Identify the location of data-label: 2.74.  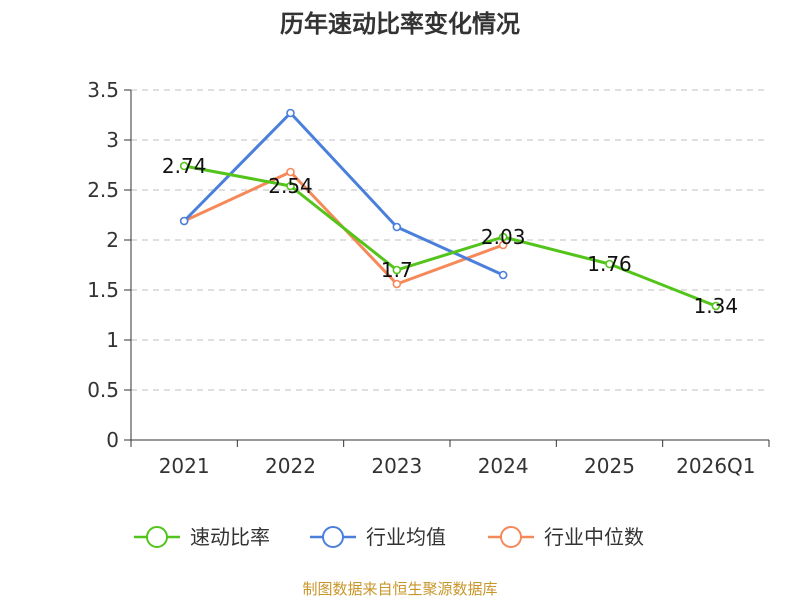
(184, 166).